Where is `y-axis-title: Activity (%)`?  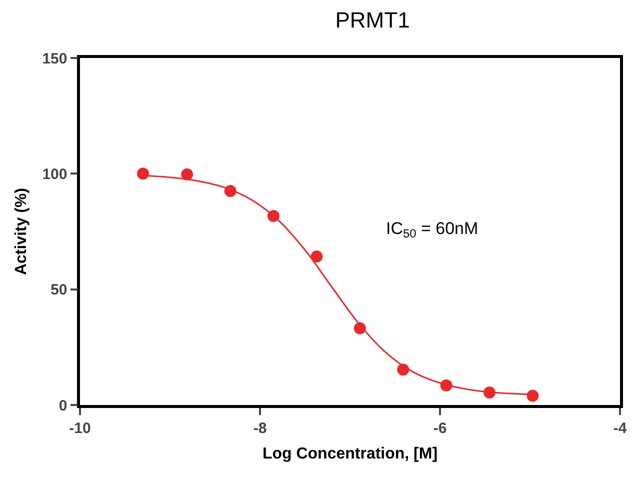
y-axis-title: Activity (%) is located at coordinates (21, 232).